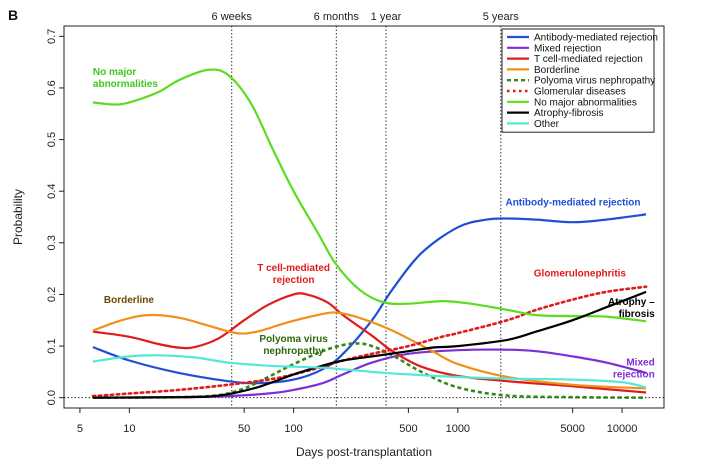 The image size is (720, 464). Describe the element at coordinates (52, 294) in the screenshot. I see `y-tick-label: 0.2` at that location.